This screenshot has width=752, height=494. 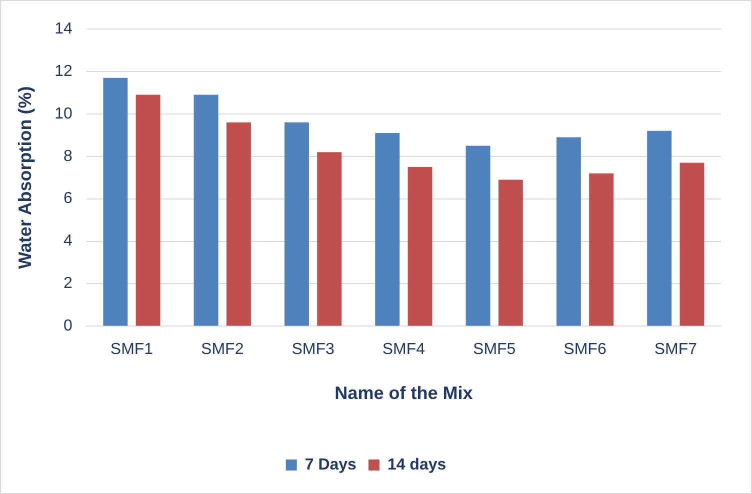 I want to click on x-tick-label: SMF2, so click(x=222, y=349).